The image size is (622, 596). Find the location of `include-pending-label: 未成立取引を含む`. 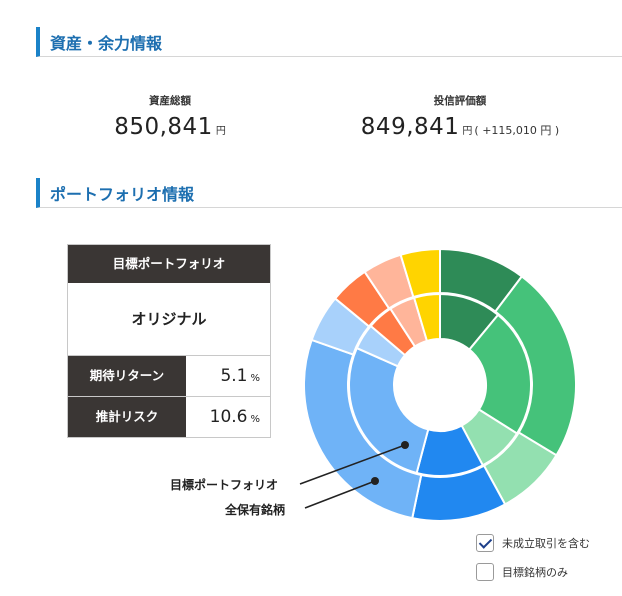

include-pending-label: 未成立取引を含む is located at coordinates (546, 543).